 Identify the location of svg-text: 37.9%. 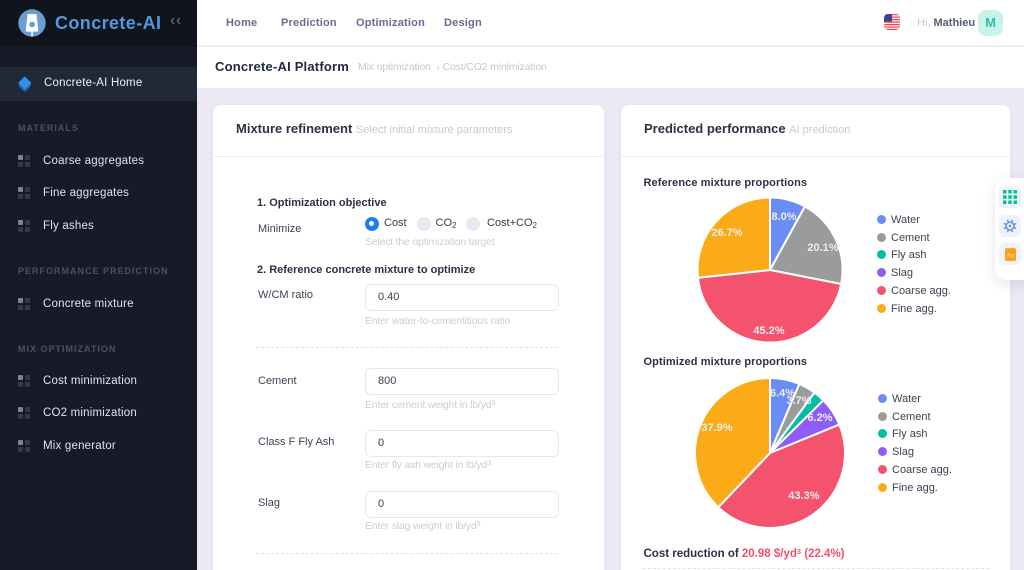
(716, 428).